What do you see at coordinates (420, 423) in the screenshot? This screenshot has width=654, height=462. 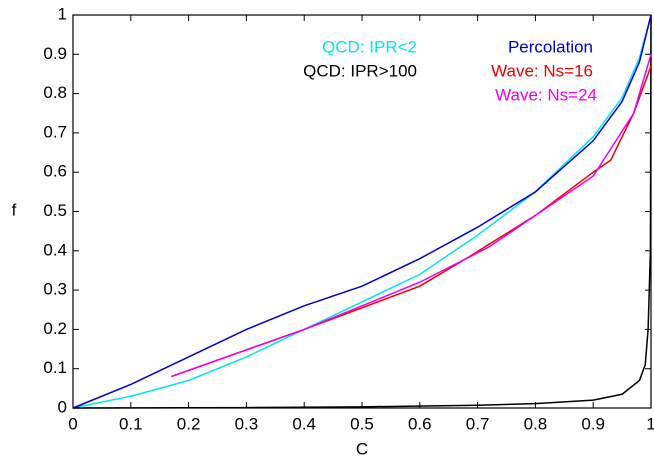 I see `x-tick-label: 0.6` at bounding box center [420, 423].